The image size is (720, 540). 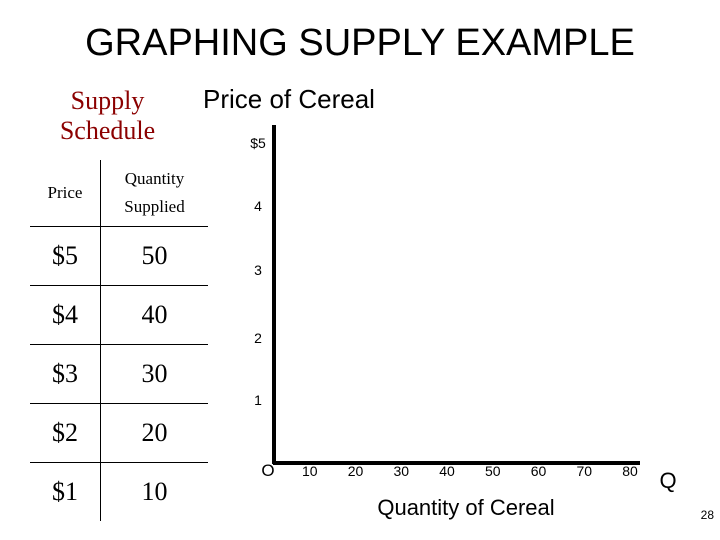 I want to click on slide-title: GRAPHING SUPPLY EXAMPLE, so click(x=360, y=43).